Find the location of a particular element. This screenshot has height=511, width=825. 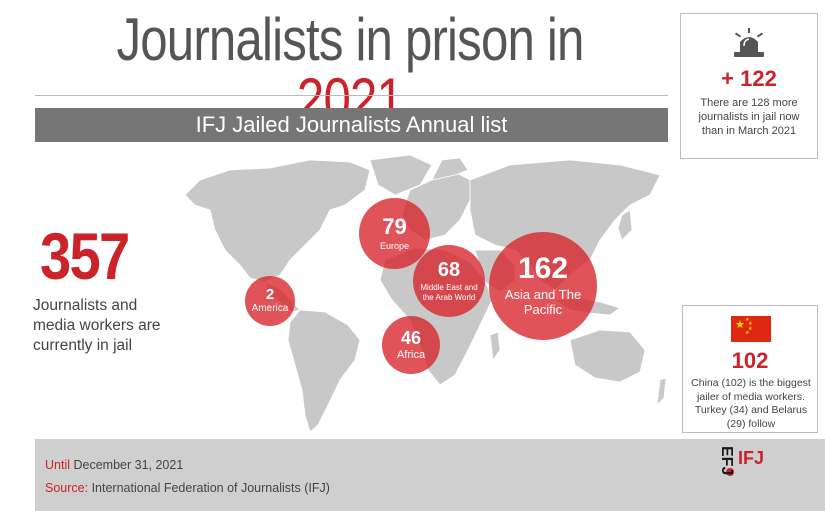

bubble-number: 2 is located at coordinates (270, 295).